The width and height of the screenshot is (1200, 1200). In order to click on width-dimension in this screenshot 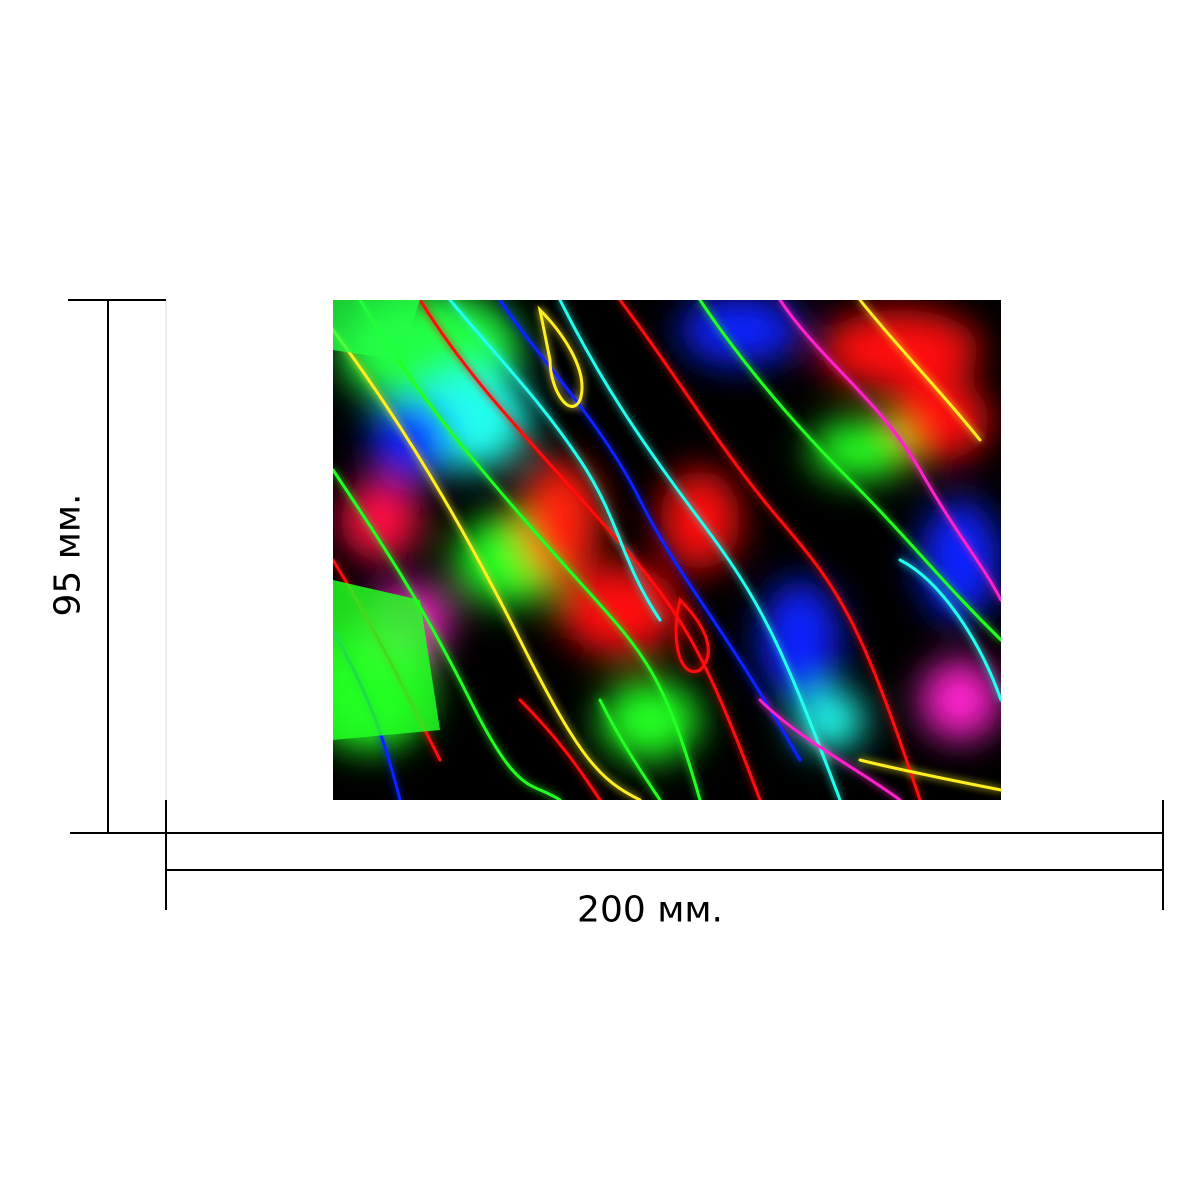, I will do `click(664, 855)`.